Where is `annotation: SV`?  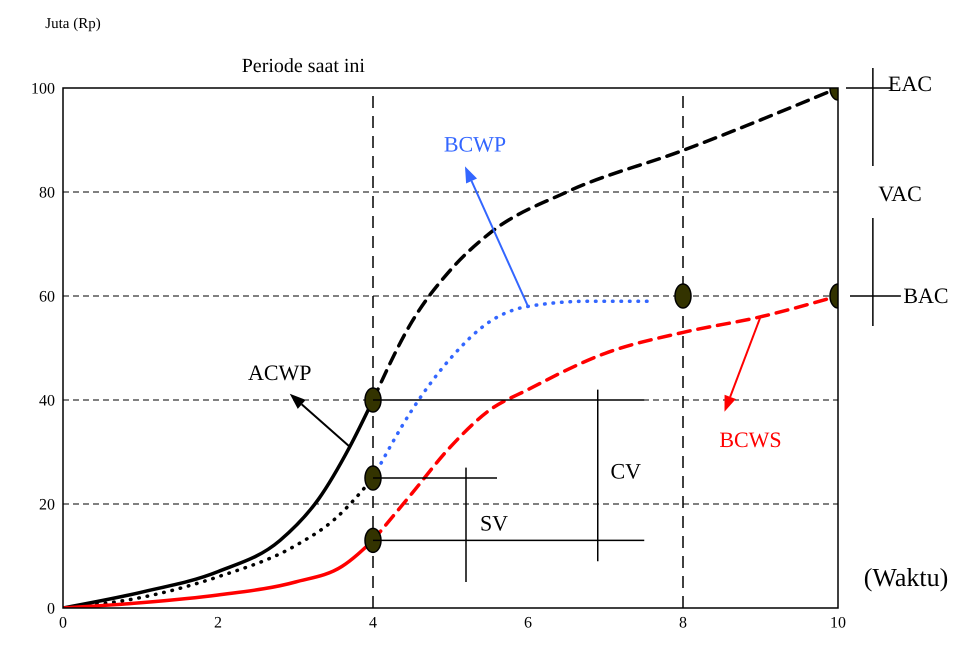
annotation: SV is located at coordinates (494, 523).